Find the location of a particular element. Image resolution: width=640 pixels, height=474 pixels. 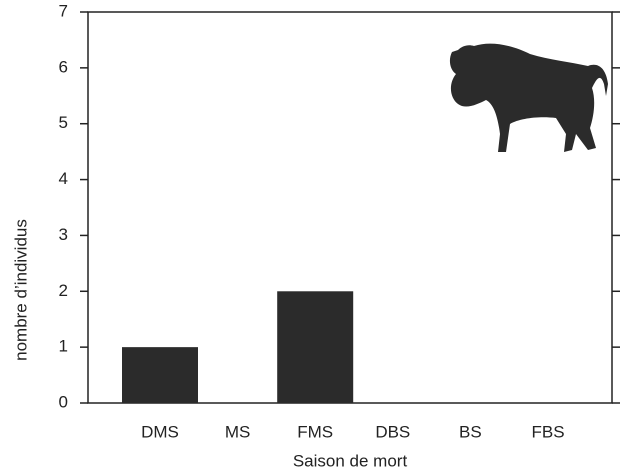

x-tick-label: FBS is located at coordinates (547, 431).